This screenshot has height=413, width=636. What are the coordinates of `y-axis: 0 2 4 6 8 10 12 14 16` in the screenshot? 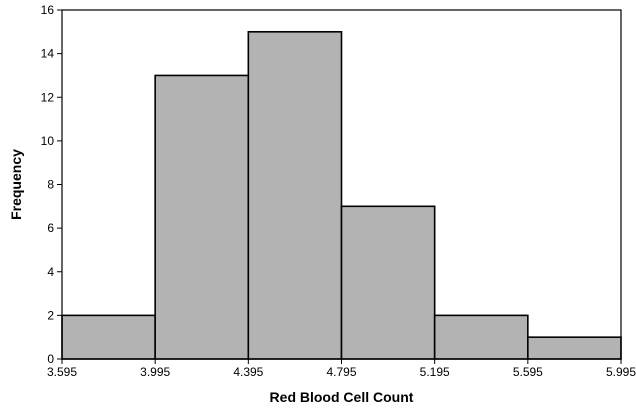 It's located at (51, 184).